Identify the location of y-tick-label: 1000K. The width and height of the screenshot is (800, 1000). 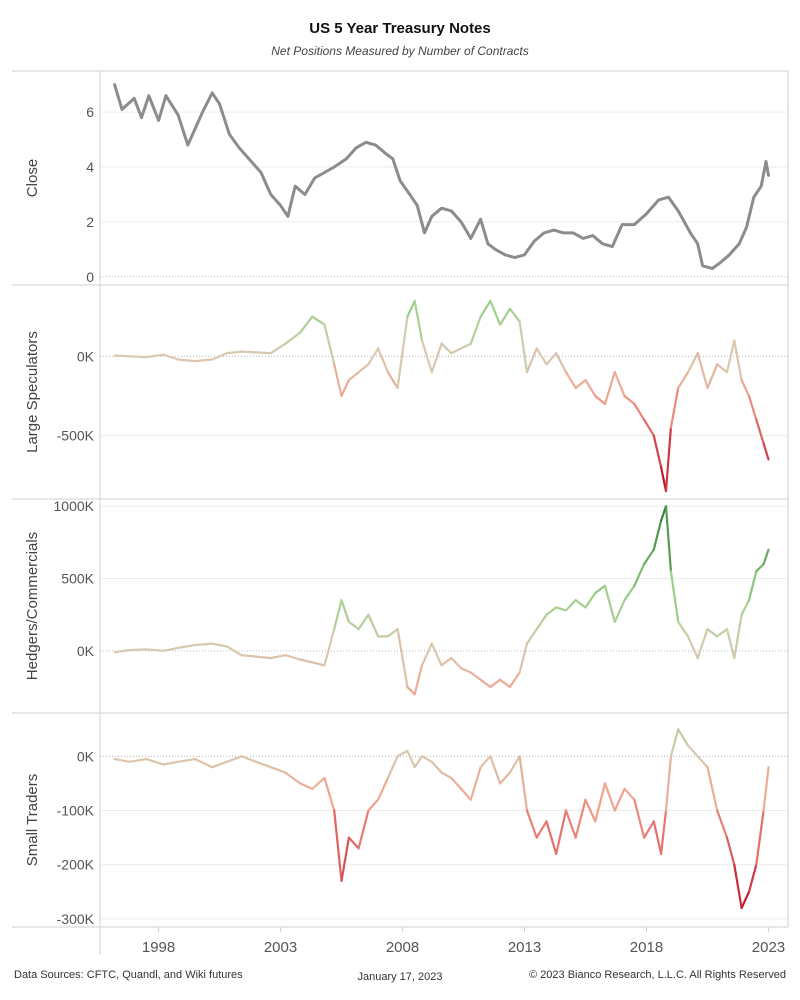
(74, 506).